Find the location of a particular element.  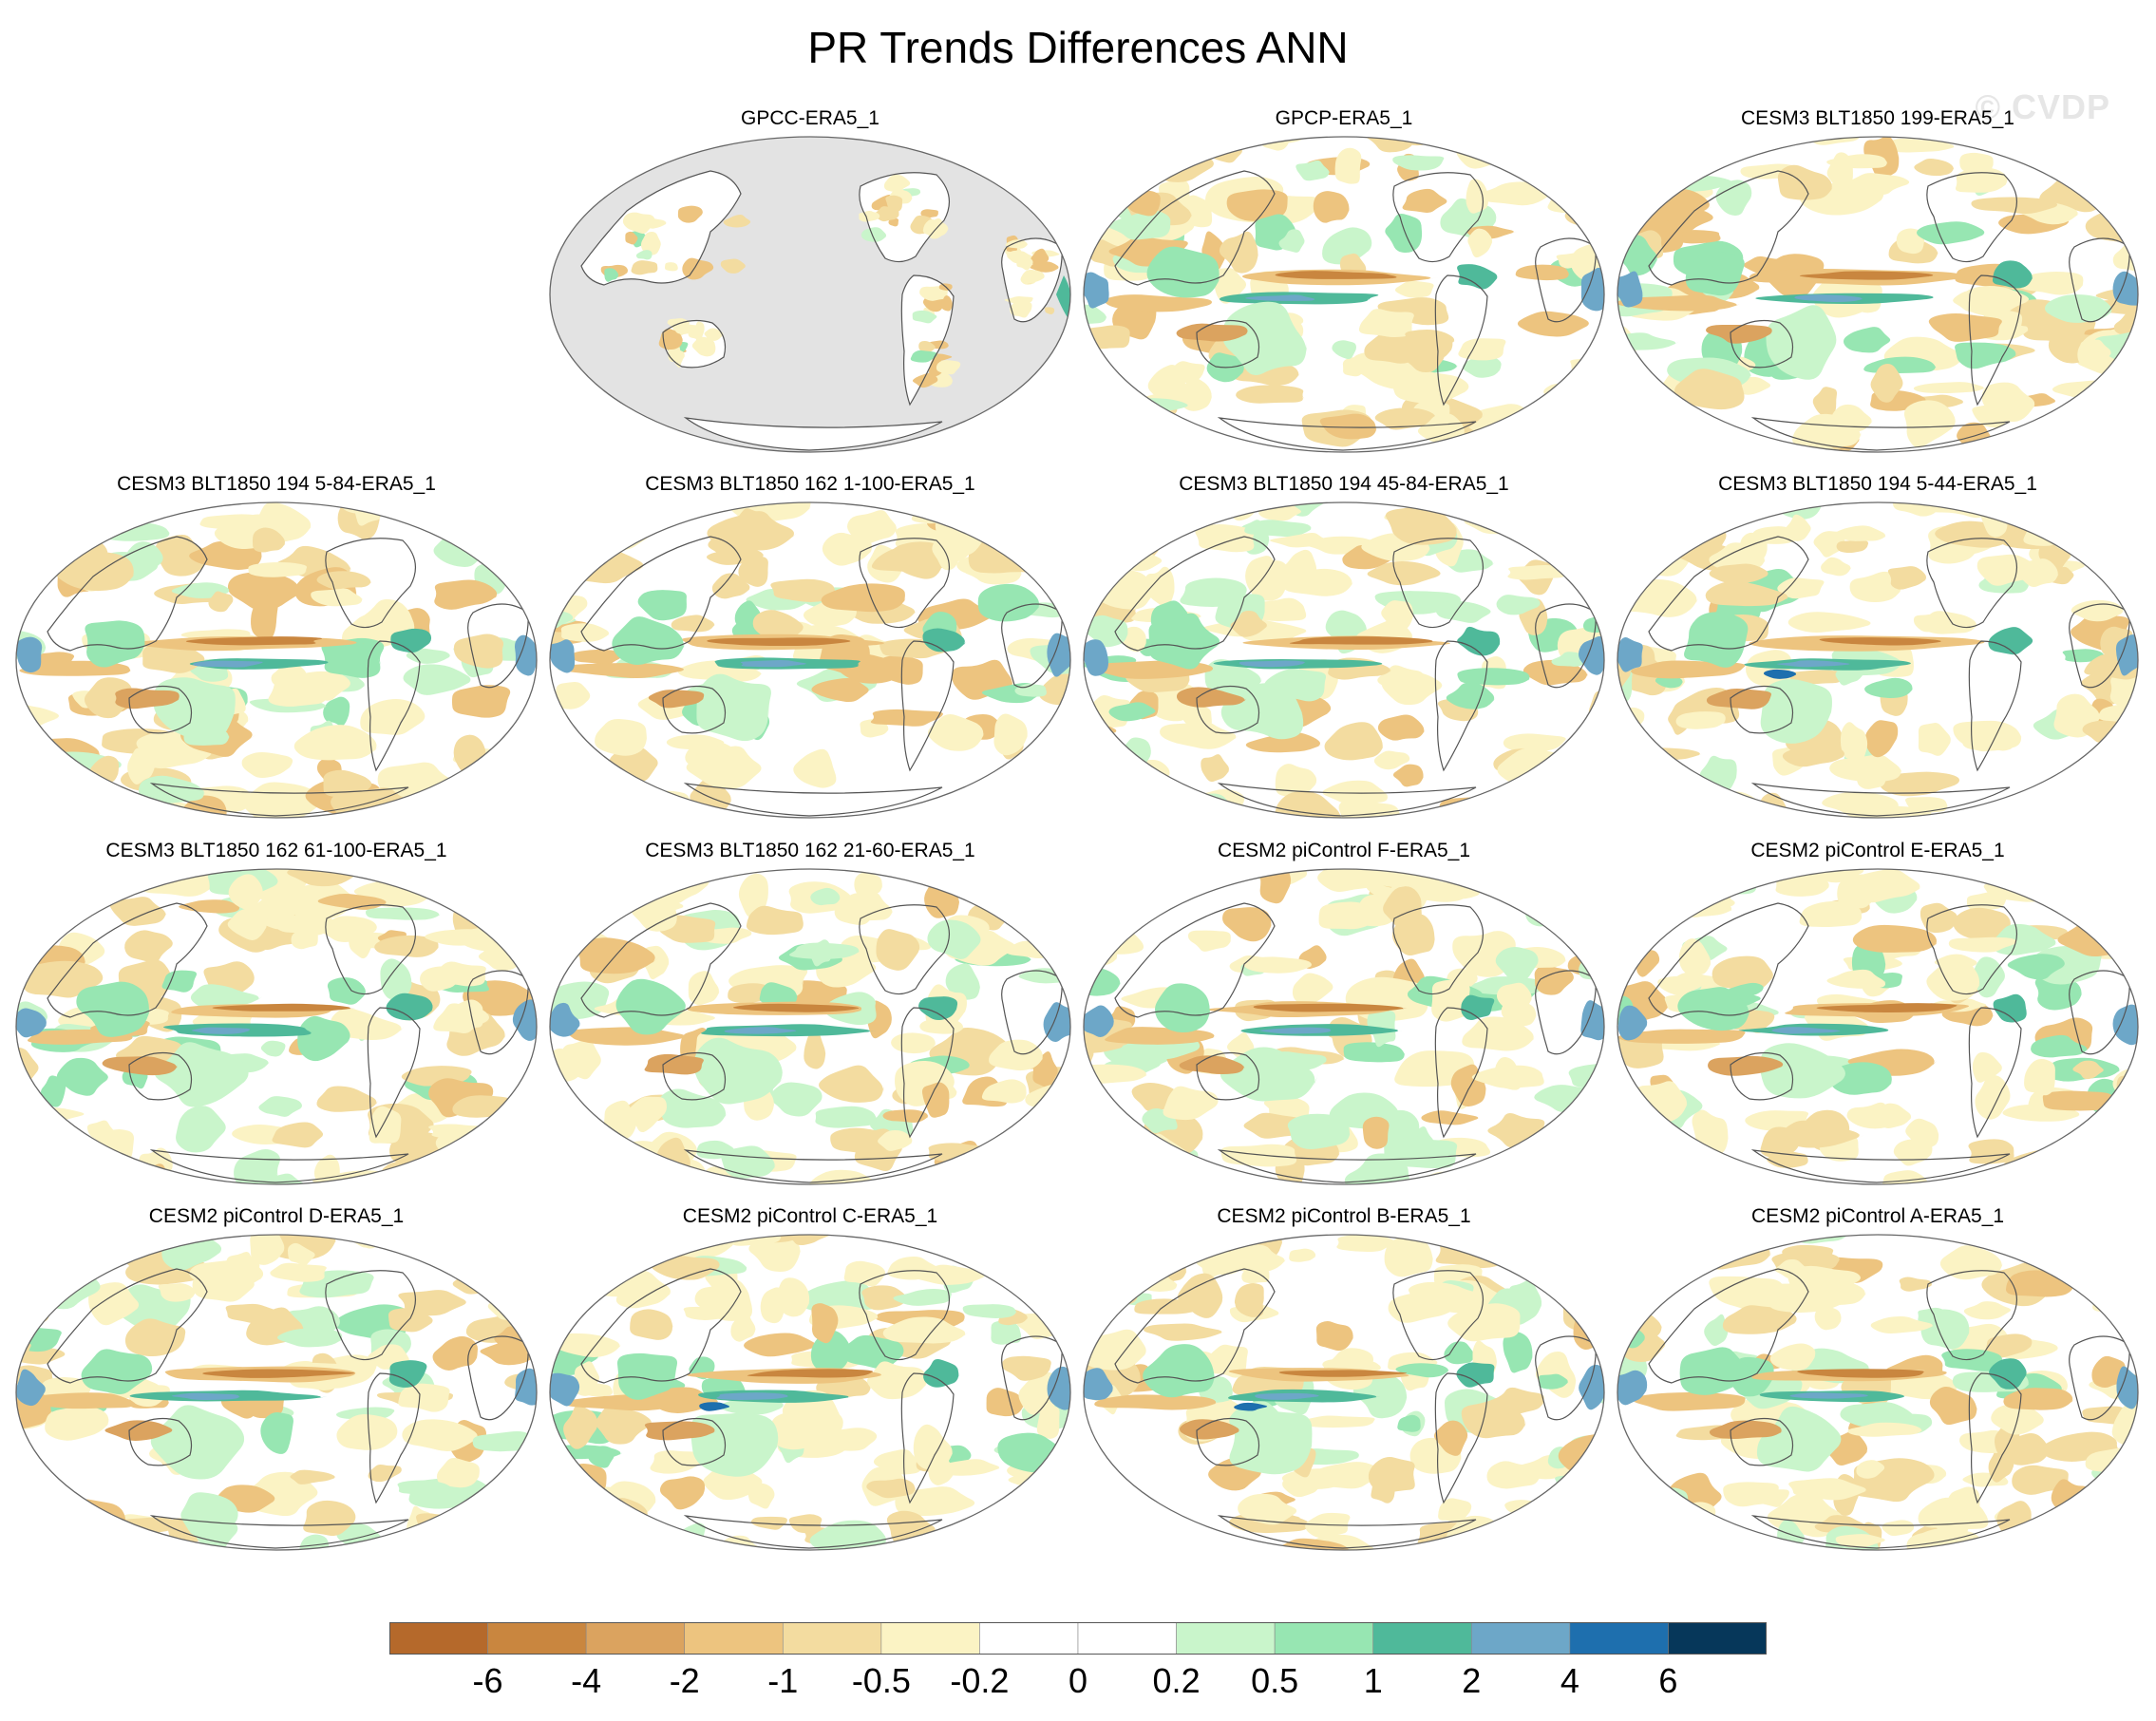

map-outline is located at coordinates (1878, 1026).